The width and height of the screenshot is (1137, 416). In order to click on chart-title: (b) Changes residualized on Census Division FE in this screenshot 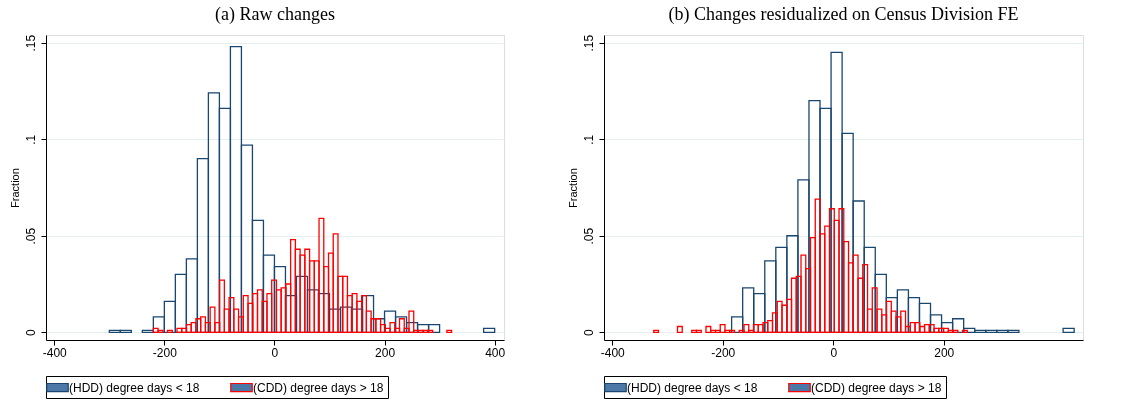, I will do `click(843, 15)`.